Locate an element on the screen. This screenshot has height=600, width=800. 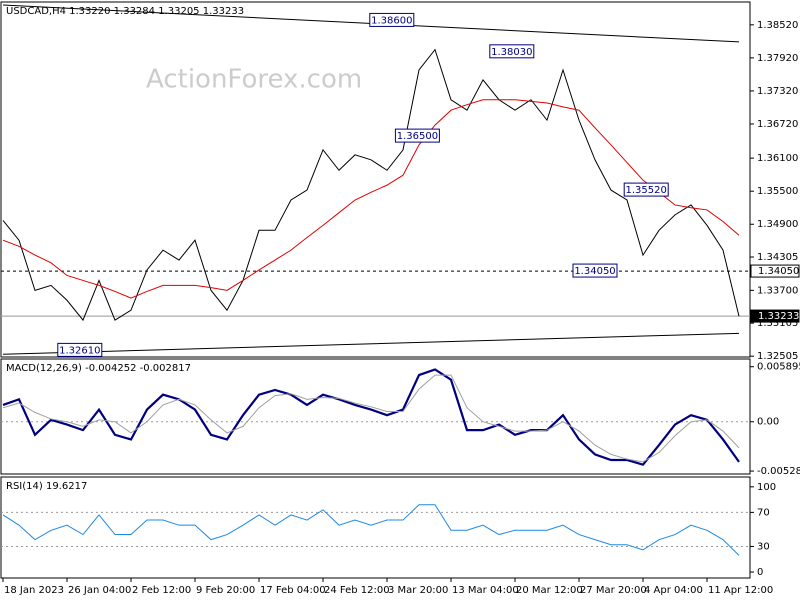
trend-line is located at coordinates (371, 343).